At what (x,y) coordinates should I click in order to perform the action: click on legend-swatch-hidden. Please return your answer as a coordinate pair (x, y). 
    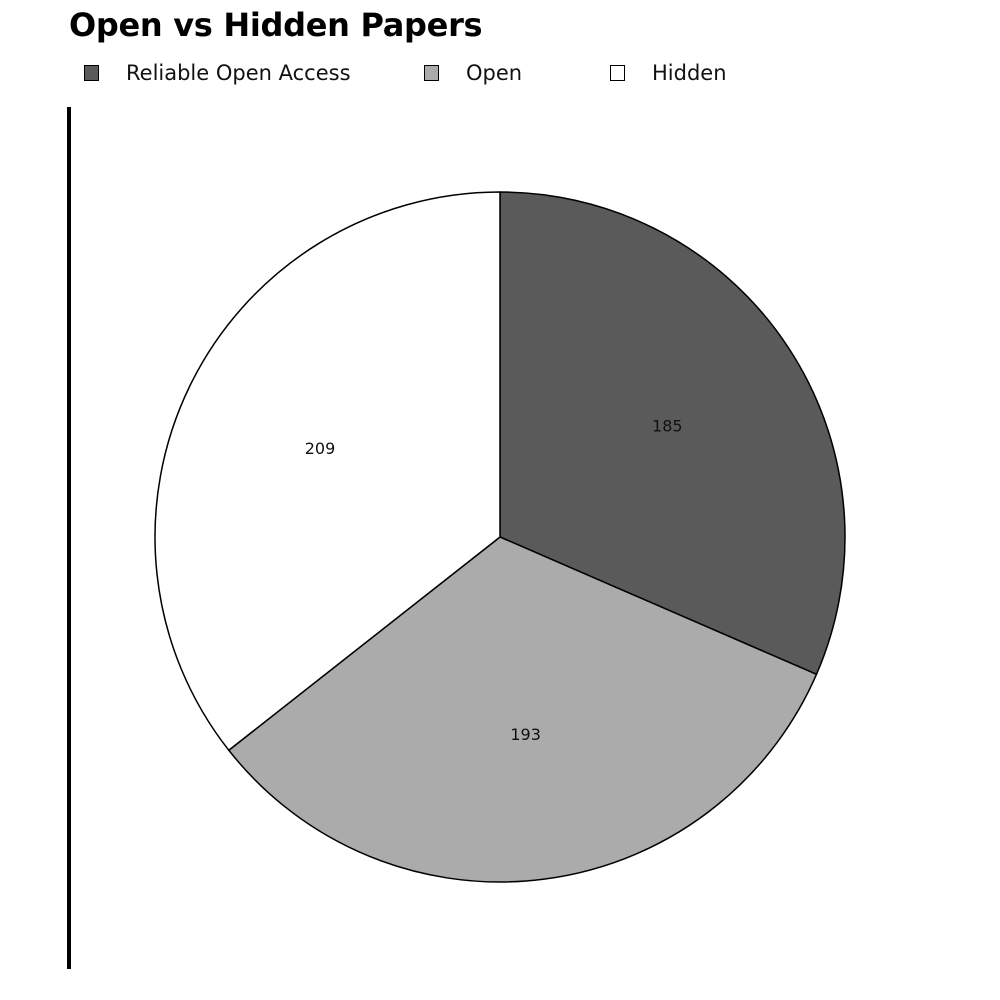
    Looking at the image, I should click on (617, 73).